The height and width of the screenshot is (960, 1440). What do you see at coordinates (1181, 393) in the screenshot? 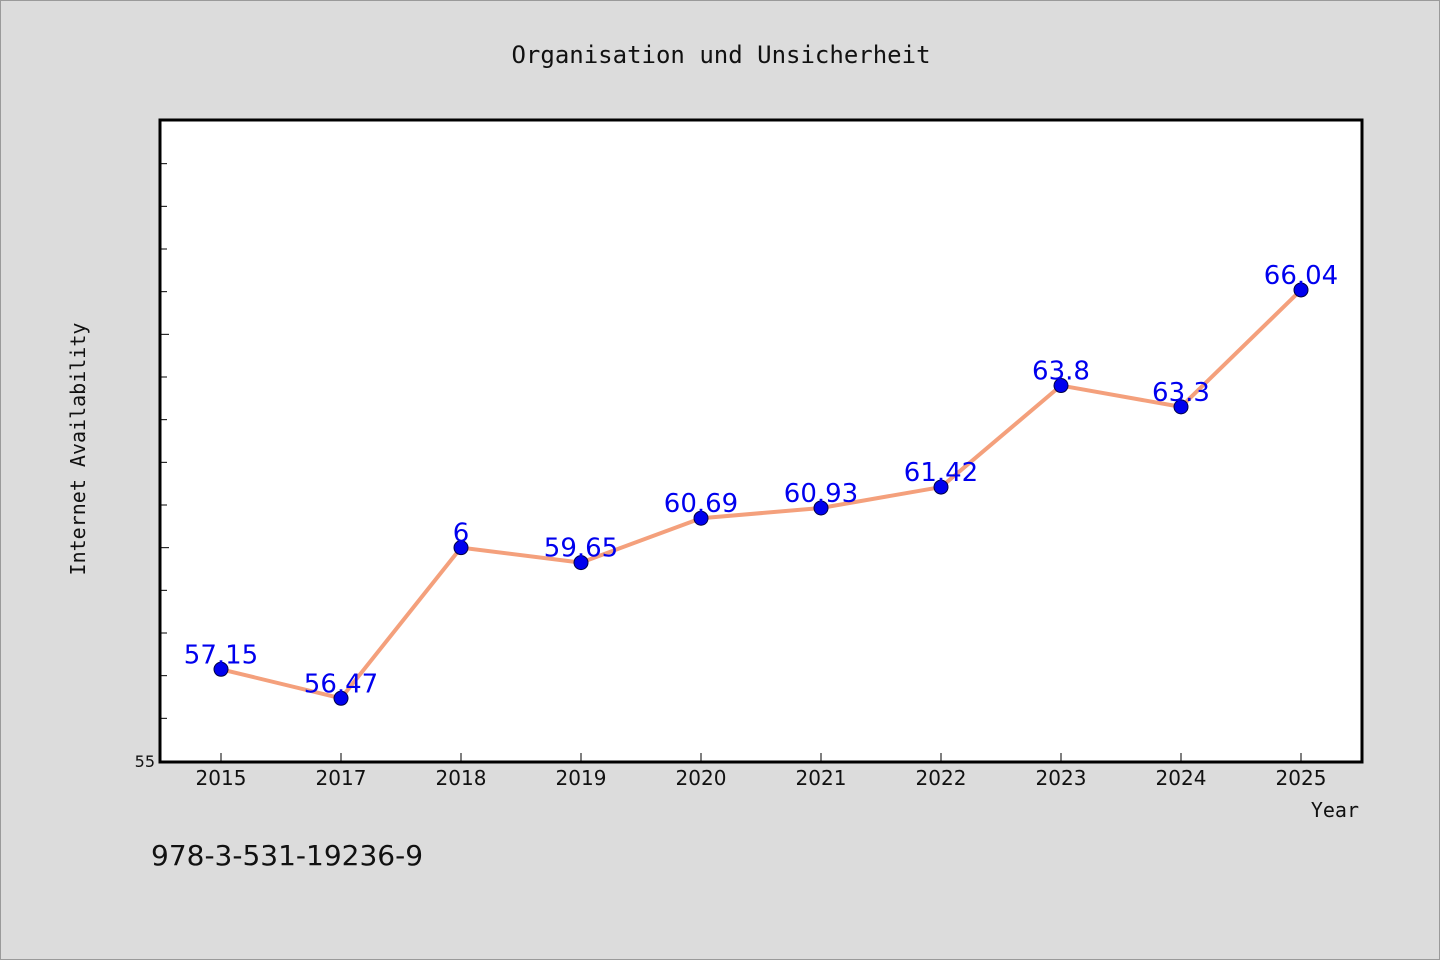
I see `data-label: 63.3` at bounding box center [1181, 393].